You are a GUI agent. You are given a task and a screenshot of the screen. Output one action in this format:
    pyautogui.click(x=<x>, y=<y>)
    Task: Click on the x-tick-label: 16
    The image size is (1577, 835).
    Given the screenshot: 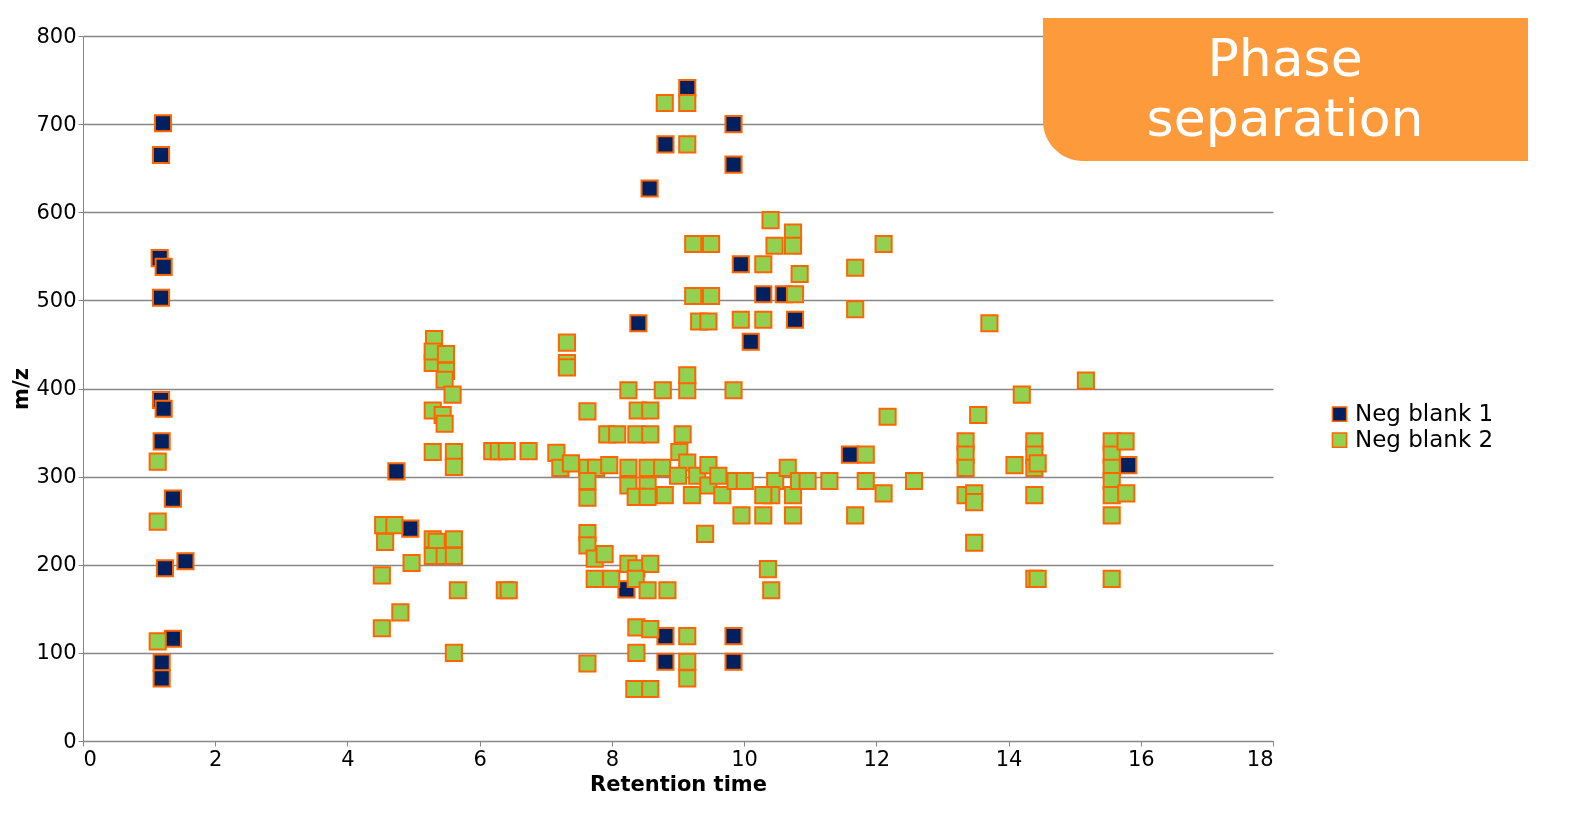 What is the action you would take?
    pyautogui.click(x=1141, y=758)
    